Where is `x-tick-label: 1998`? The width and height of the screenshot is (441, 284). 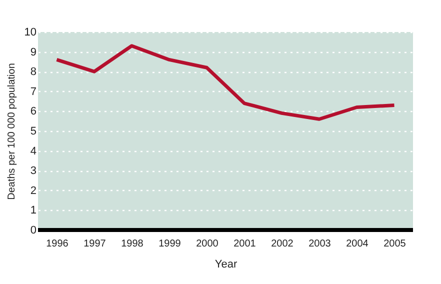
x-tick-label: 1998 is located at coordinates (132, 244).